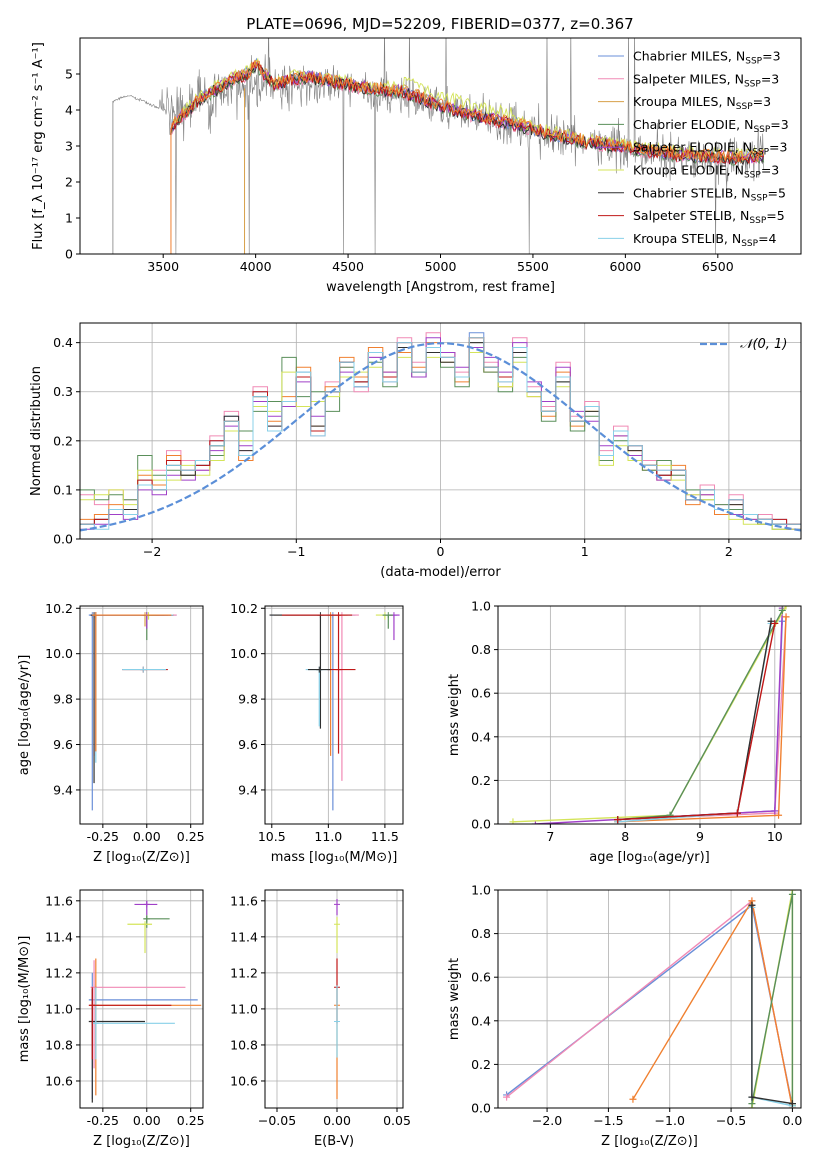 This screenshot has height=1174, width=819. I want to click on y-tick-label: 11.6, so click(244, 900).